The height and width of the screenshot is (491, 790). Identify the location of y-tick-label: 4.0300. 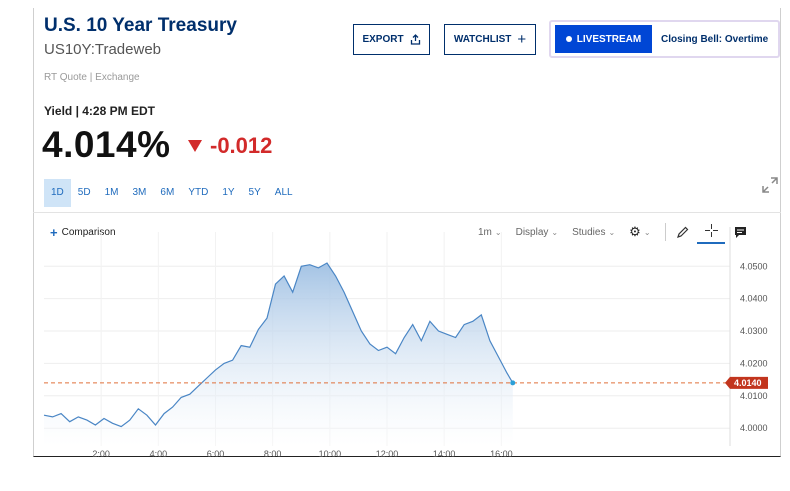
(754, 331).